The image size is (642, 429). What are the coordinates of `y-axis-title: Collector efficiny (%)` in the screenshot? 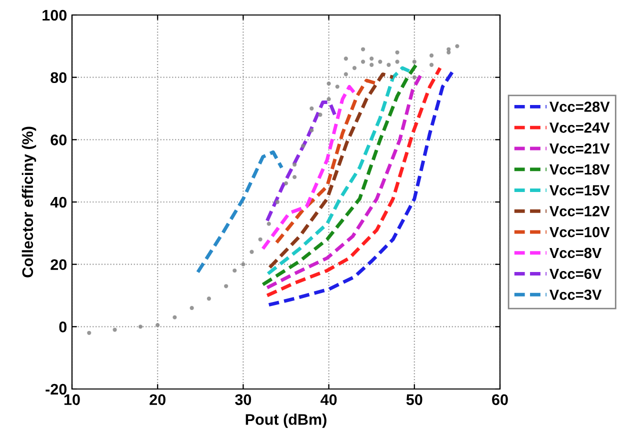 It's located at (29, 202).